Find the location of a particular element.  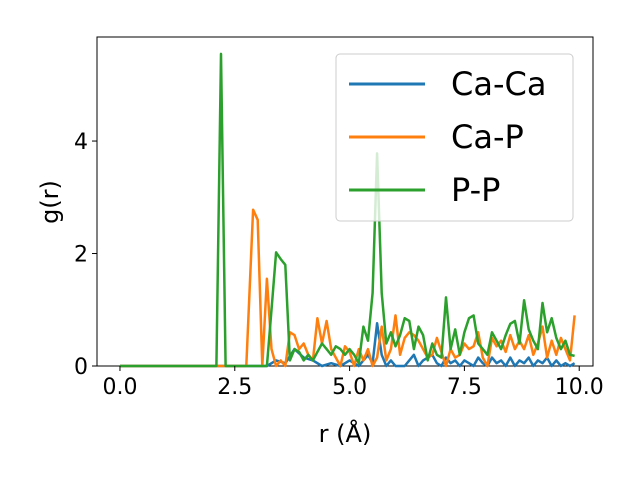

y-tick-label: 4 is located at coordinates (81, 142).